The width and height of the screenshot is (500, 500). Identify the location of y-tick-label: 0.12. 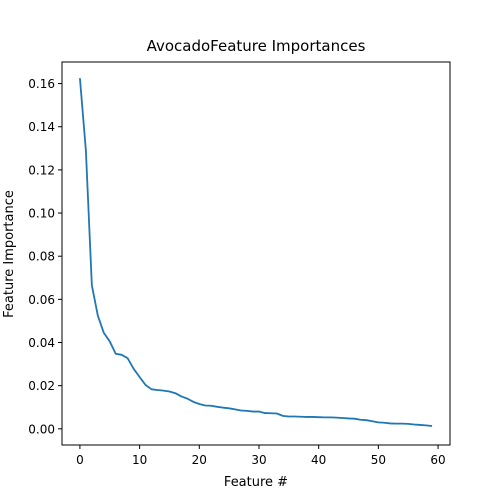
(41, 170).